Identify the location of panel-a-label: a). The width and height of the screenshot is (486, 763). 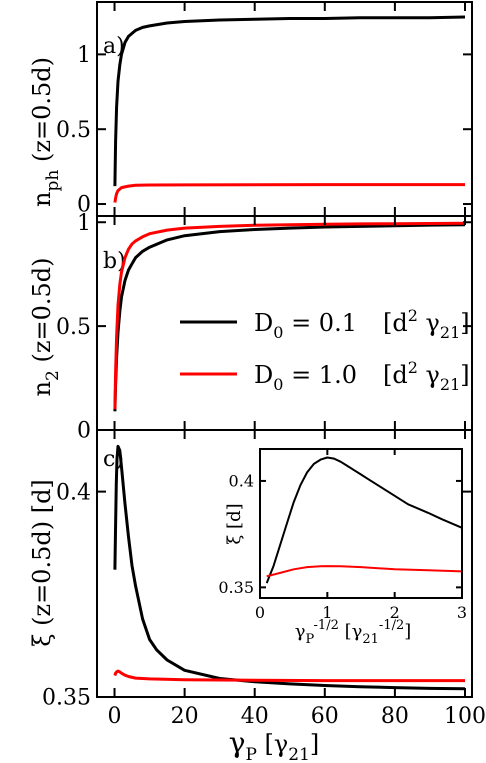
(114, 46).